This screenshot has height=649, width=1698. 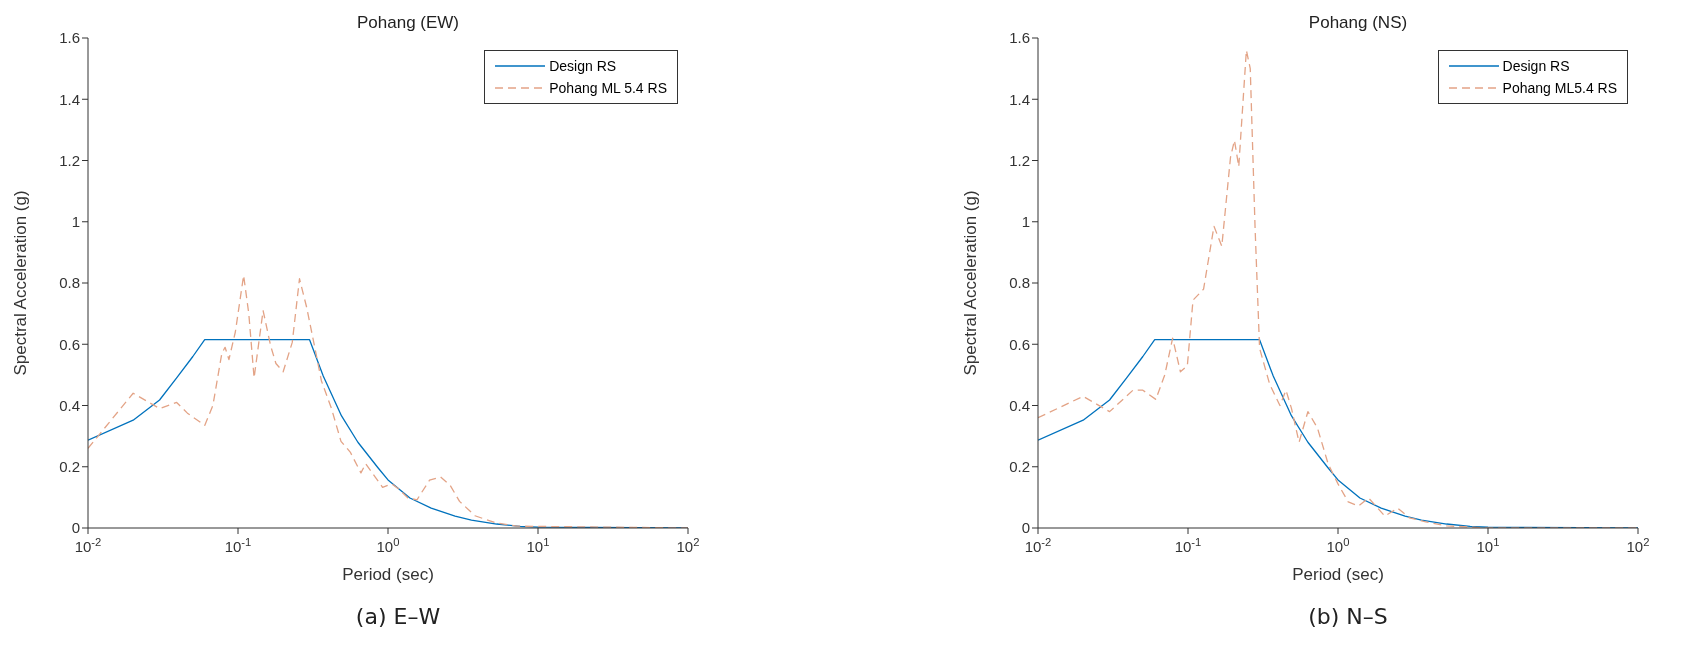 I want to click on legend-label: Pohang ML5.4 RS, so click(x=1559, y=88).